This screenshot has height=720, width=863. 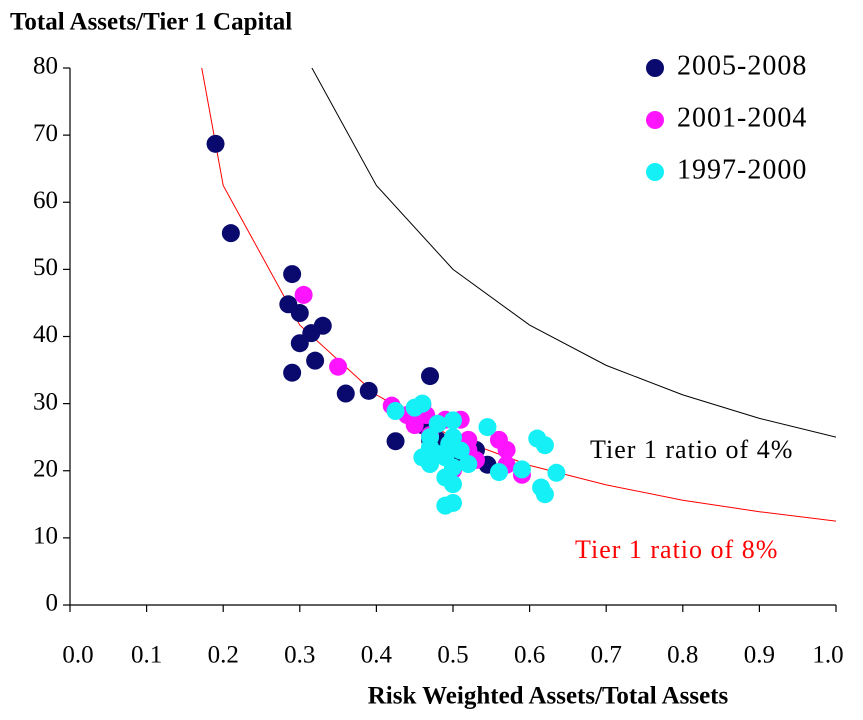 I want to click on y-tick-label: 10, so click(x=45, y=536).